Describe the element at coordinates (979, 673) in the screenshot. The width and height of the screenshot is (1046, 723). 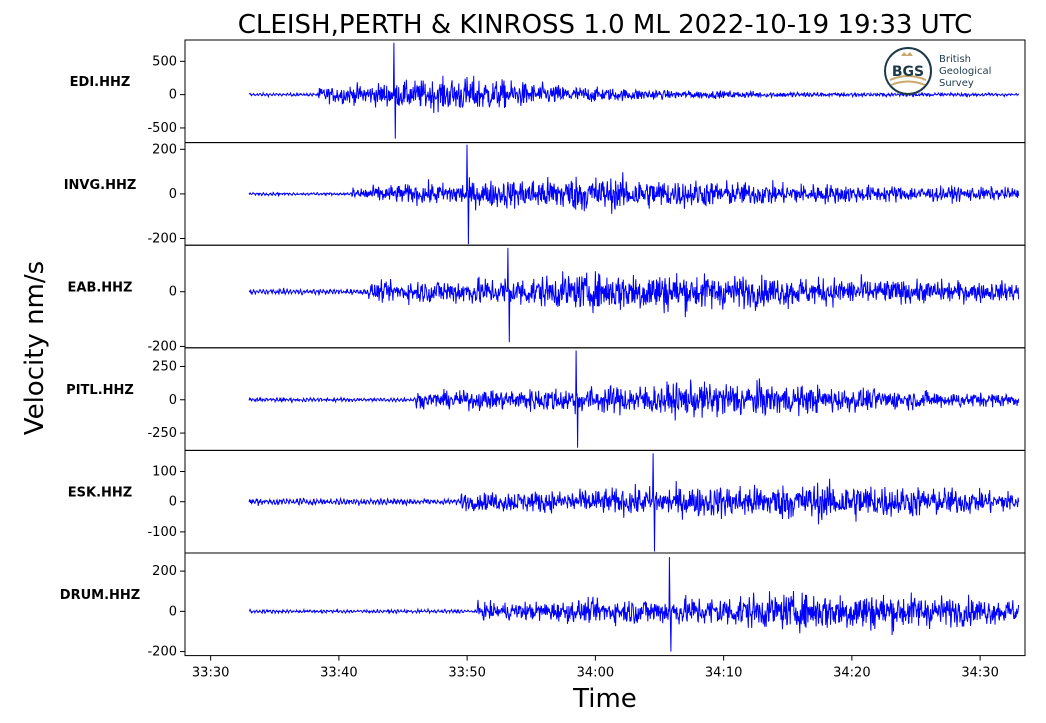
I see `x-tick-label: 34:30` at that location.